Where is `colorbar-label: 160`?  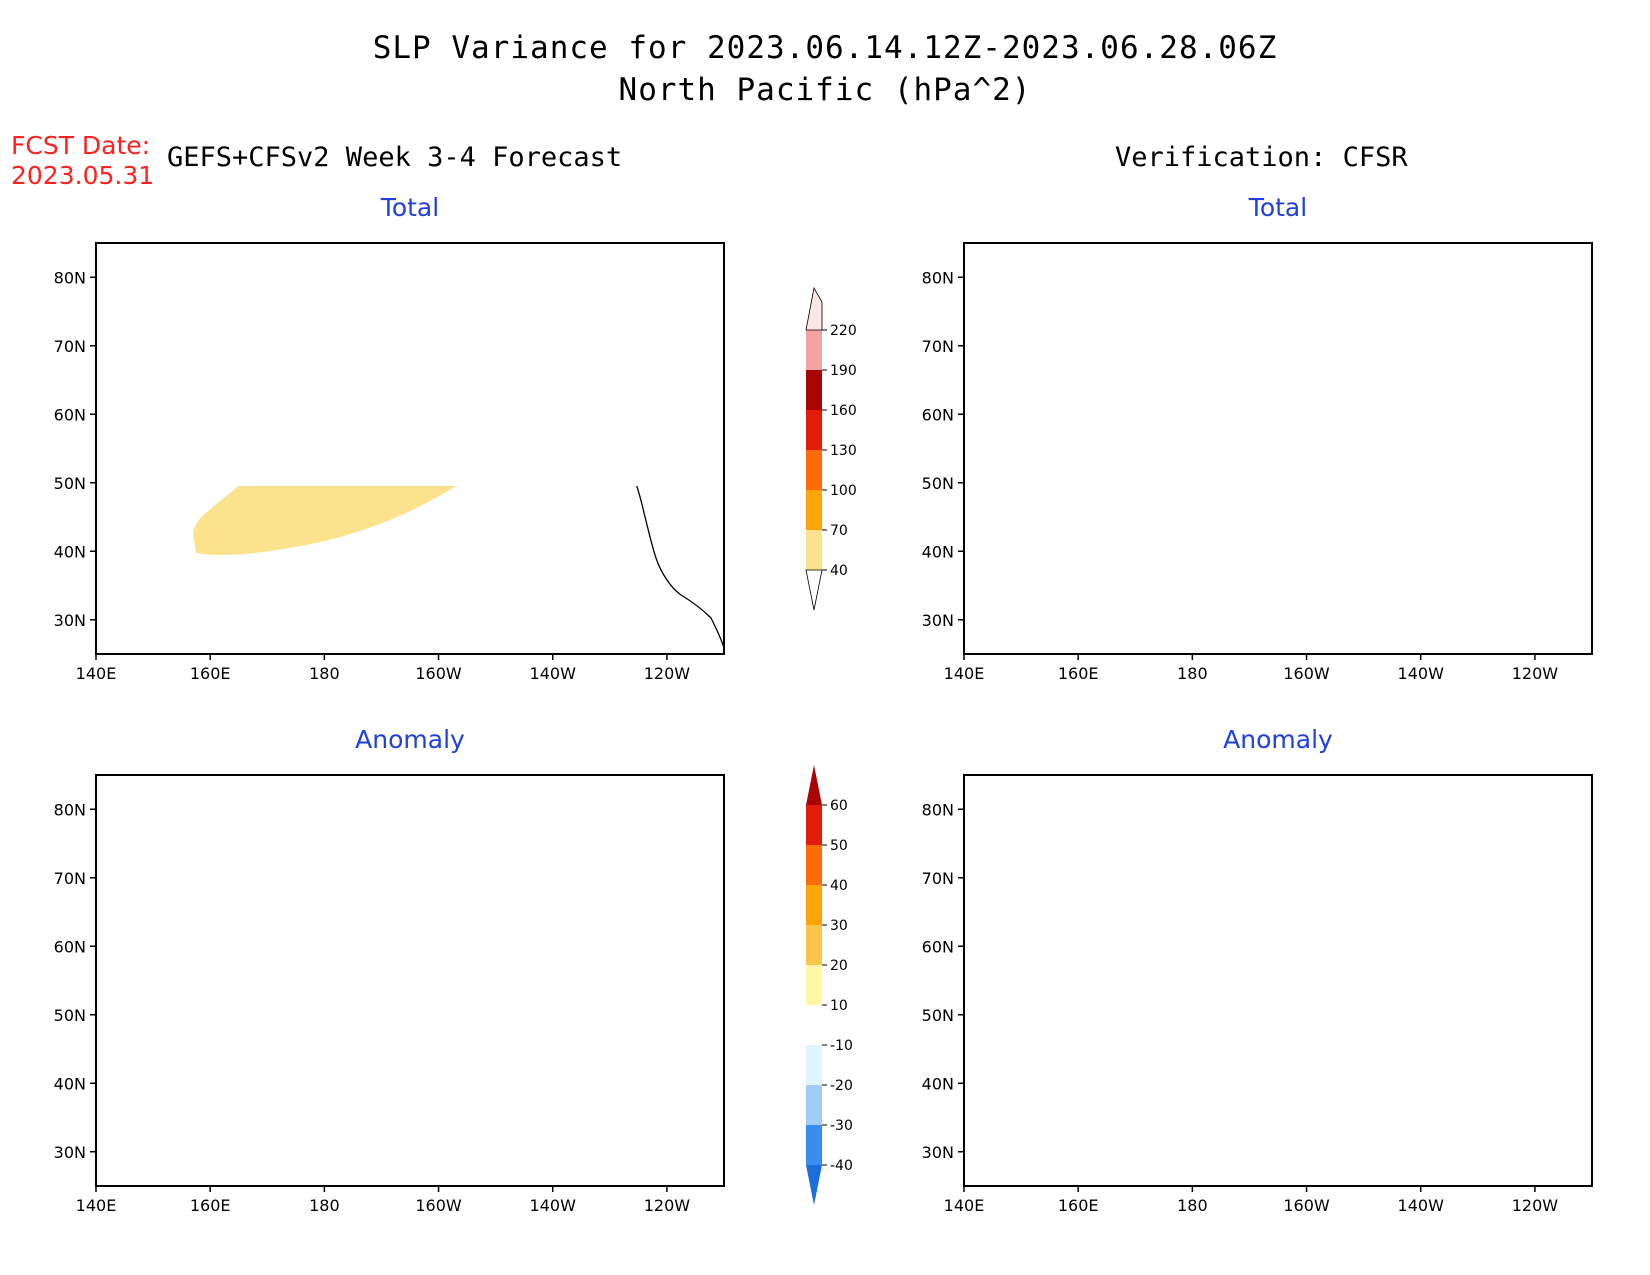 colorbar-label: 160 is located at coordinates (843, 411).